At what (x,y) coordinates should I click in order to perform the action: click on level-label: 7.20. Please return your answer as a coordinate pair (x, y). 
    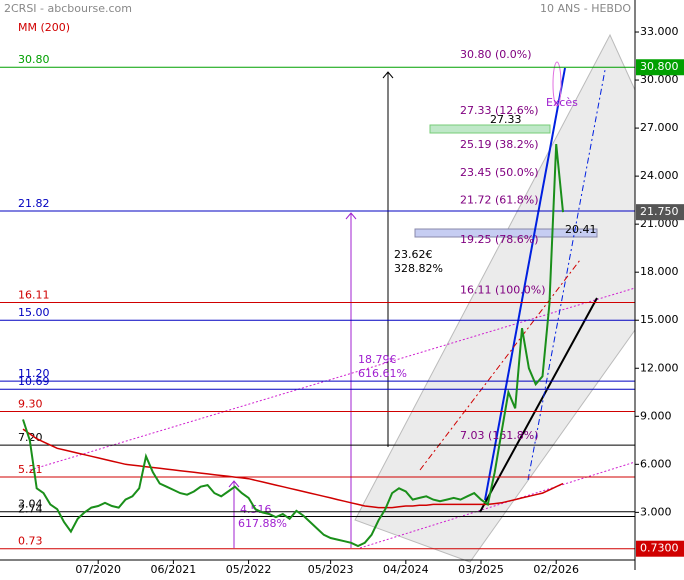
    Looking at the image, I should click on (30, 437).